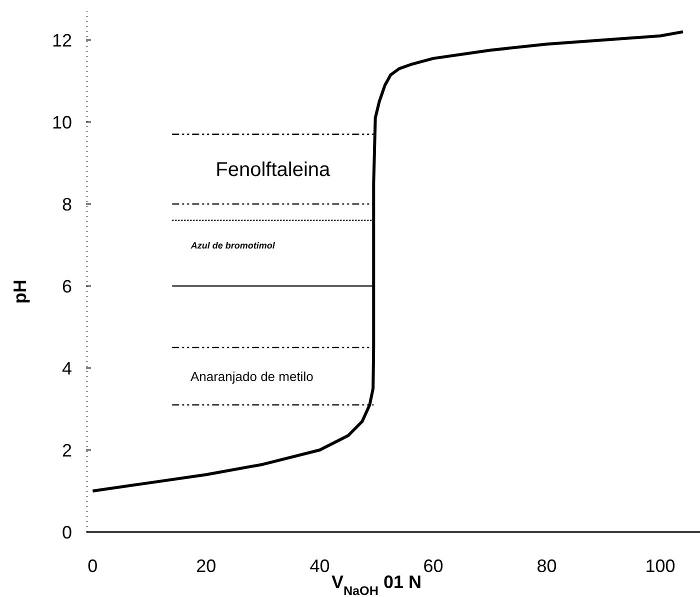 The width and height of the screenshot is (700, 597). I want to click on x-tick-label: 80, so click(546, 566).